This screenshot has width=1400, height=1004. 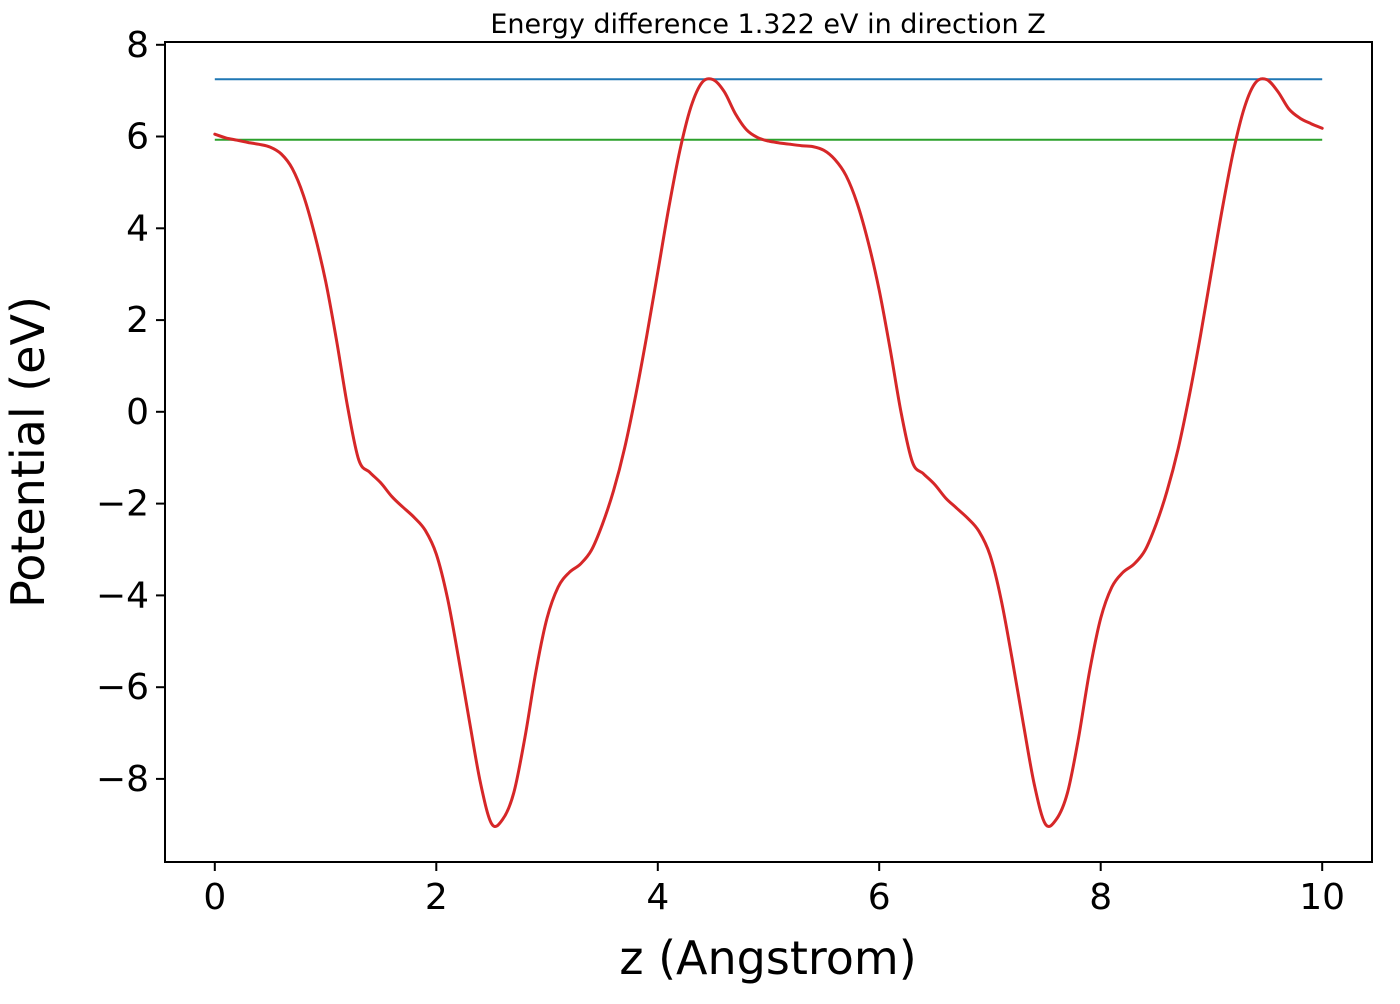 I want to click on y-tick-label: 4, so click(x=137, y=228).